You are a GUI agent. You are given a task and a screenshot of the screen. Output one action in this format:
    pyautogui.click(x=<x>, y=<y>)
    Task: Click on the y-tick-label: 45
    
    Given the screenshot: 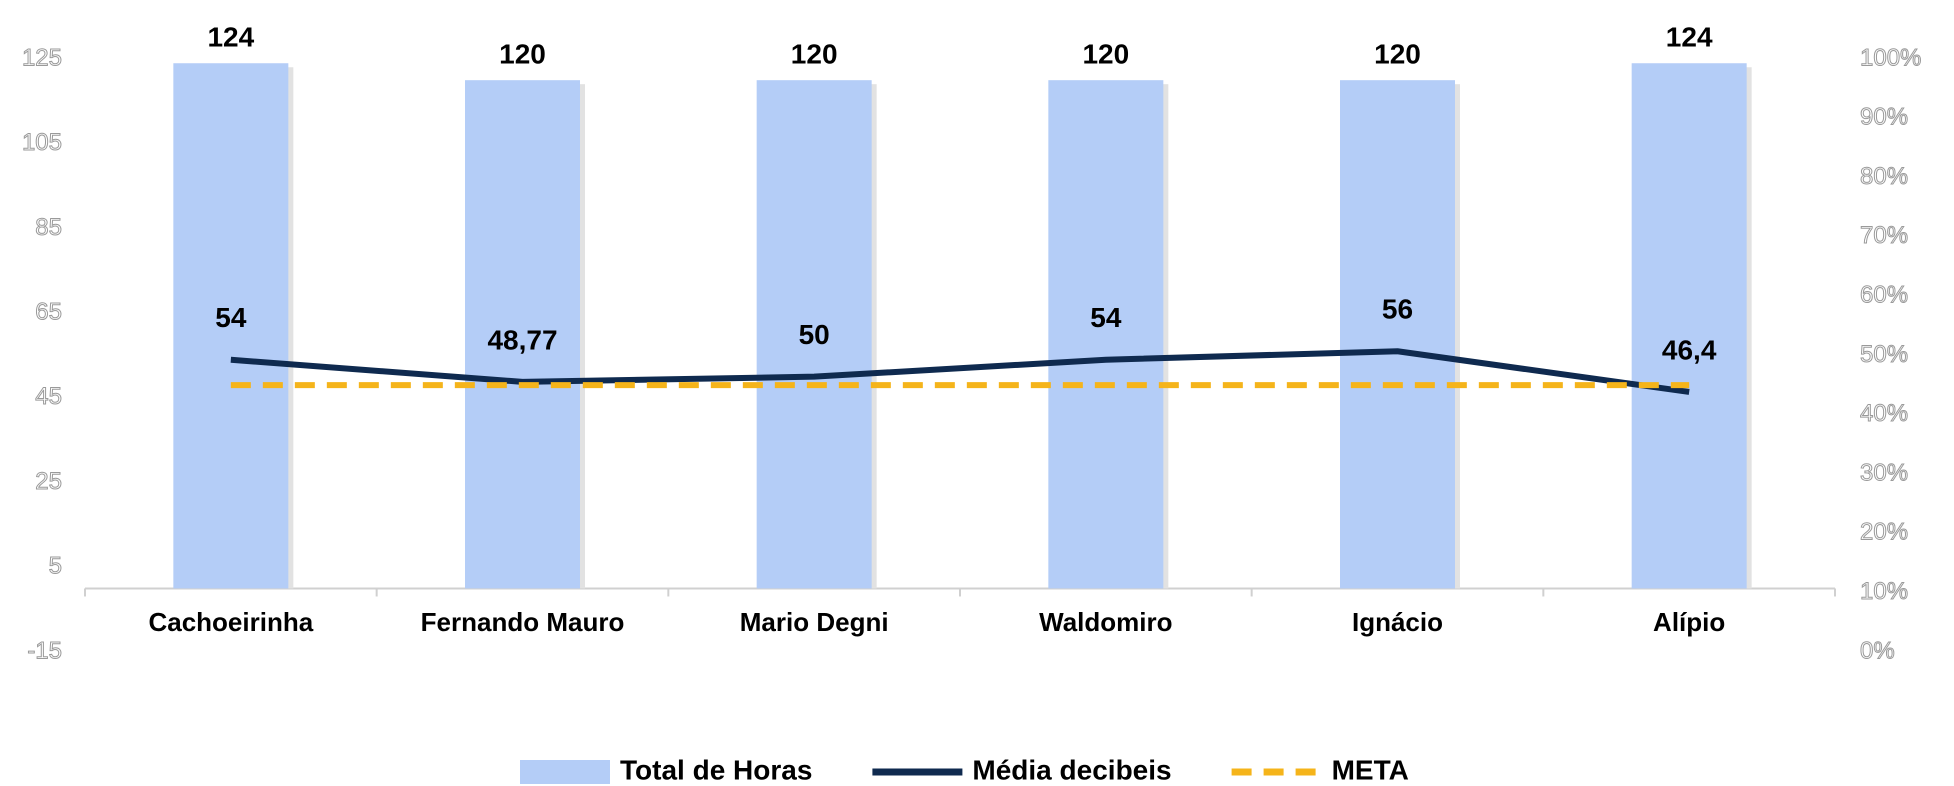 What is the action you would take?
    pyautogui.click(x=48, y=396)
    